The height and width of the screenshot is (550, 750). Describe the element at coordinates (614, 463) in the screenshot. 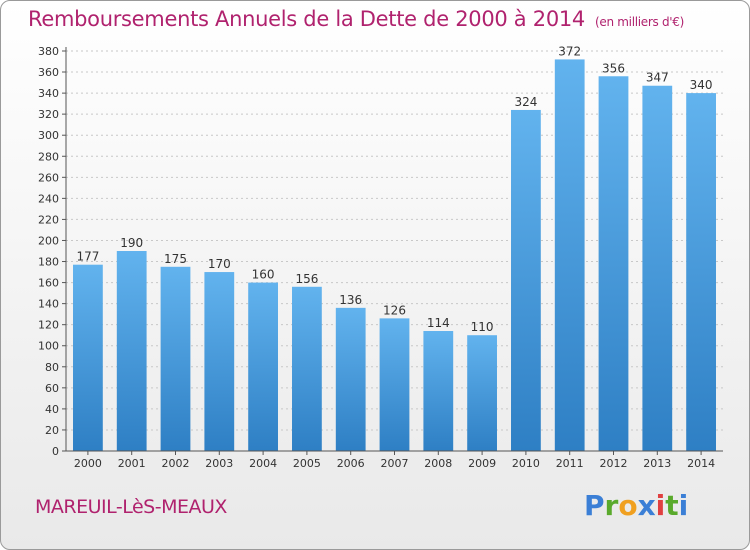

I see `x-tick-label: 2012` at that location.